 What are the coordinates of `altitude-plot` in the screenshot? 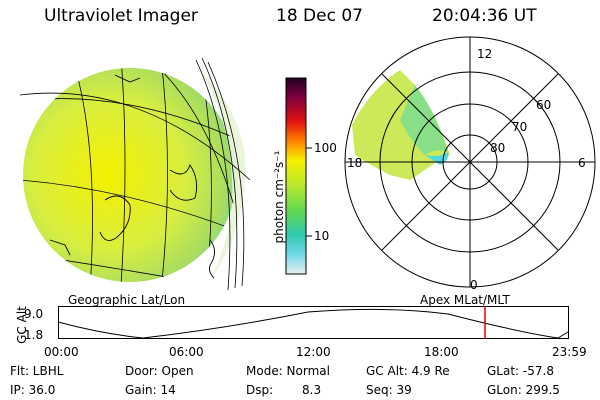 It's located at (313, 322).